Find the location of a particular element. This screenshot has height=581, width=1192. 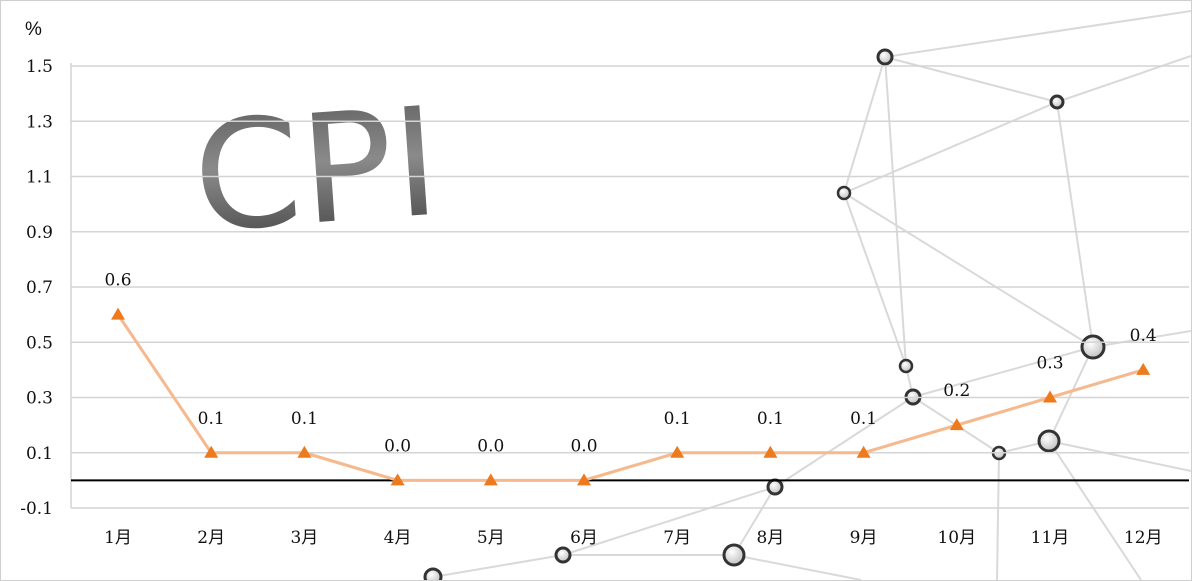

y-tick-label: 1.5 is located at coordinates (39, 67).